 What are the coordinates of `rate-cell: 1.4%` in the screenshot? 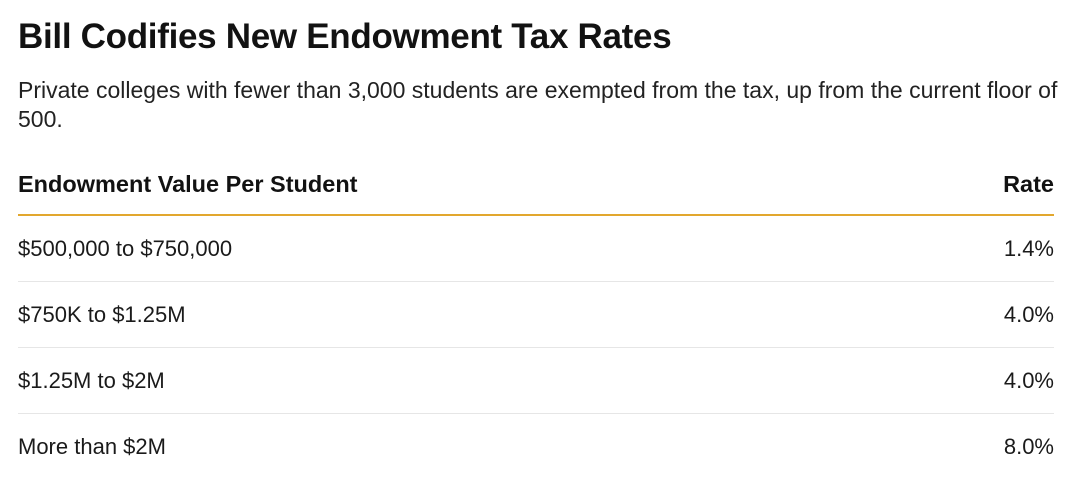 It's located at (986, 248).